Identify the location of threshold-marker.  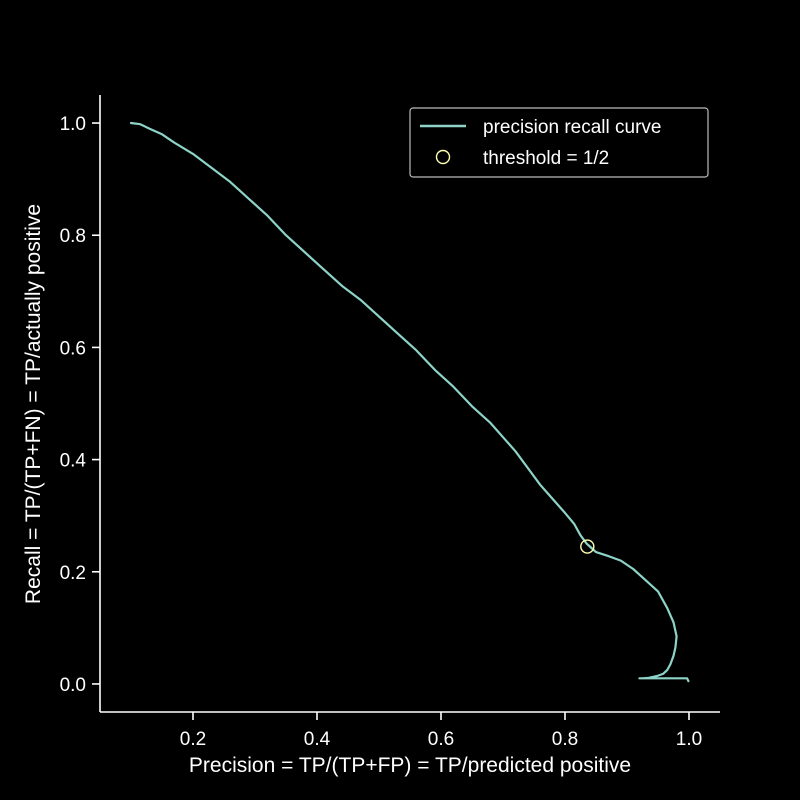
(587, 546).